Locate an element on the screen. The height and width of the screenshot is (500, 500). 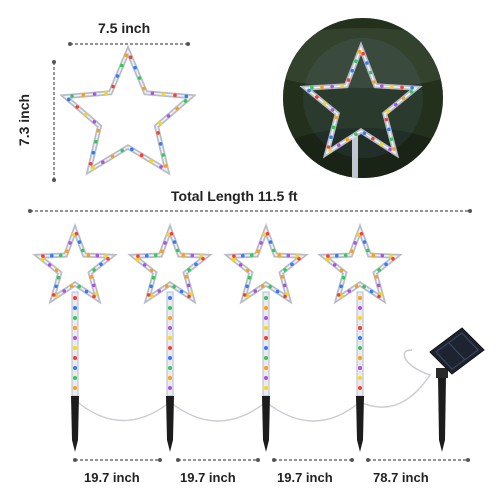
solar-stake is located at coordinates (442, 414).